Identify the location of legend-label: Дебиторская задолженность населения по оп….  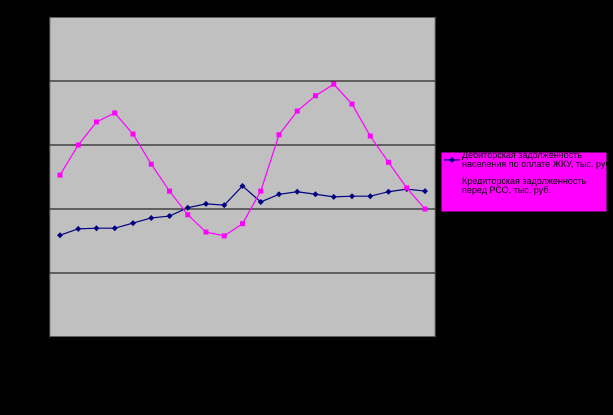
(537, 159).